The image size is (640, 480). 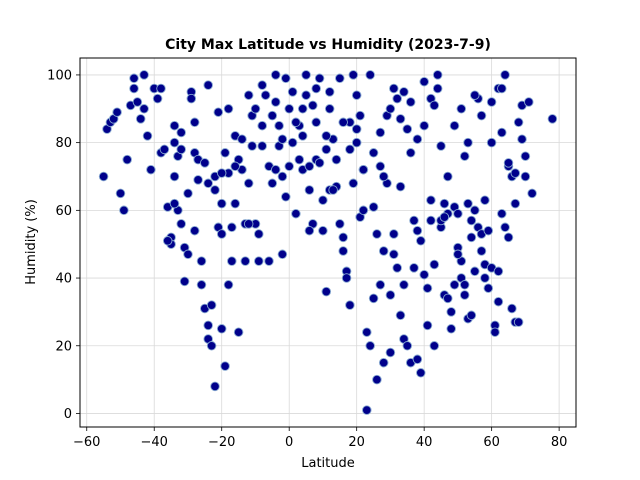 I want to click on x-tick-label: 40, so click(x=424, y=442).